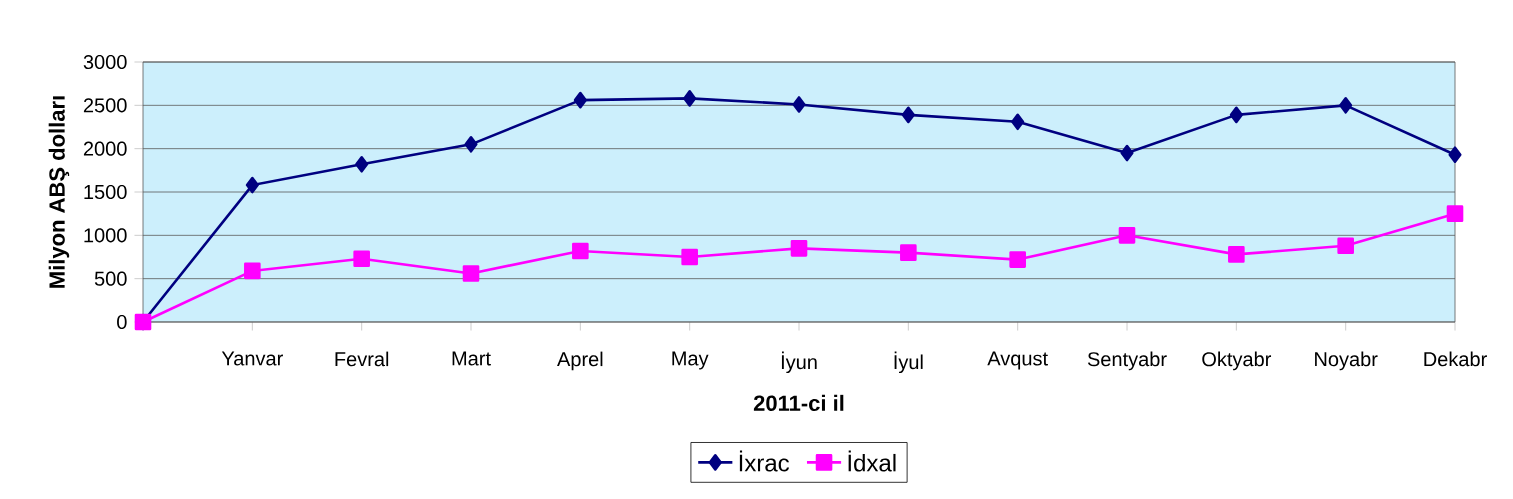  Describe the element at coordinates (580, 361) in the screenshot. I see `x-tick-label: Aprel` at that location.